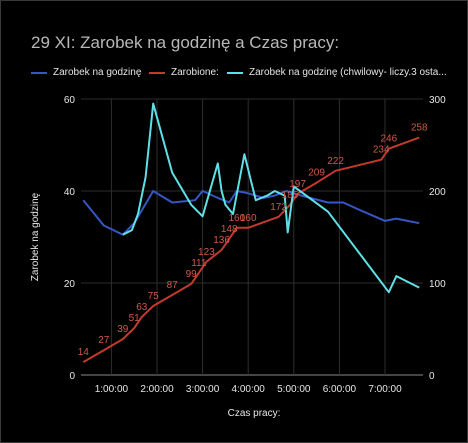  What do you see at coordinates (70, 192) in the screenshot?
I see `y-tick-label: 40` at bounding box center [70, 192].